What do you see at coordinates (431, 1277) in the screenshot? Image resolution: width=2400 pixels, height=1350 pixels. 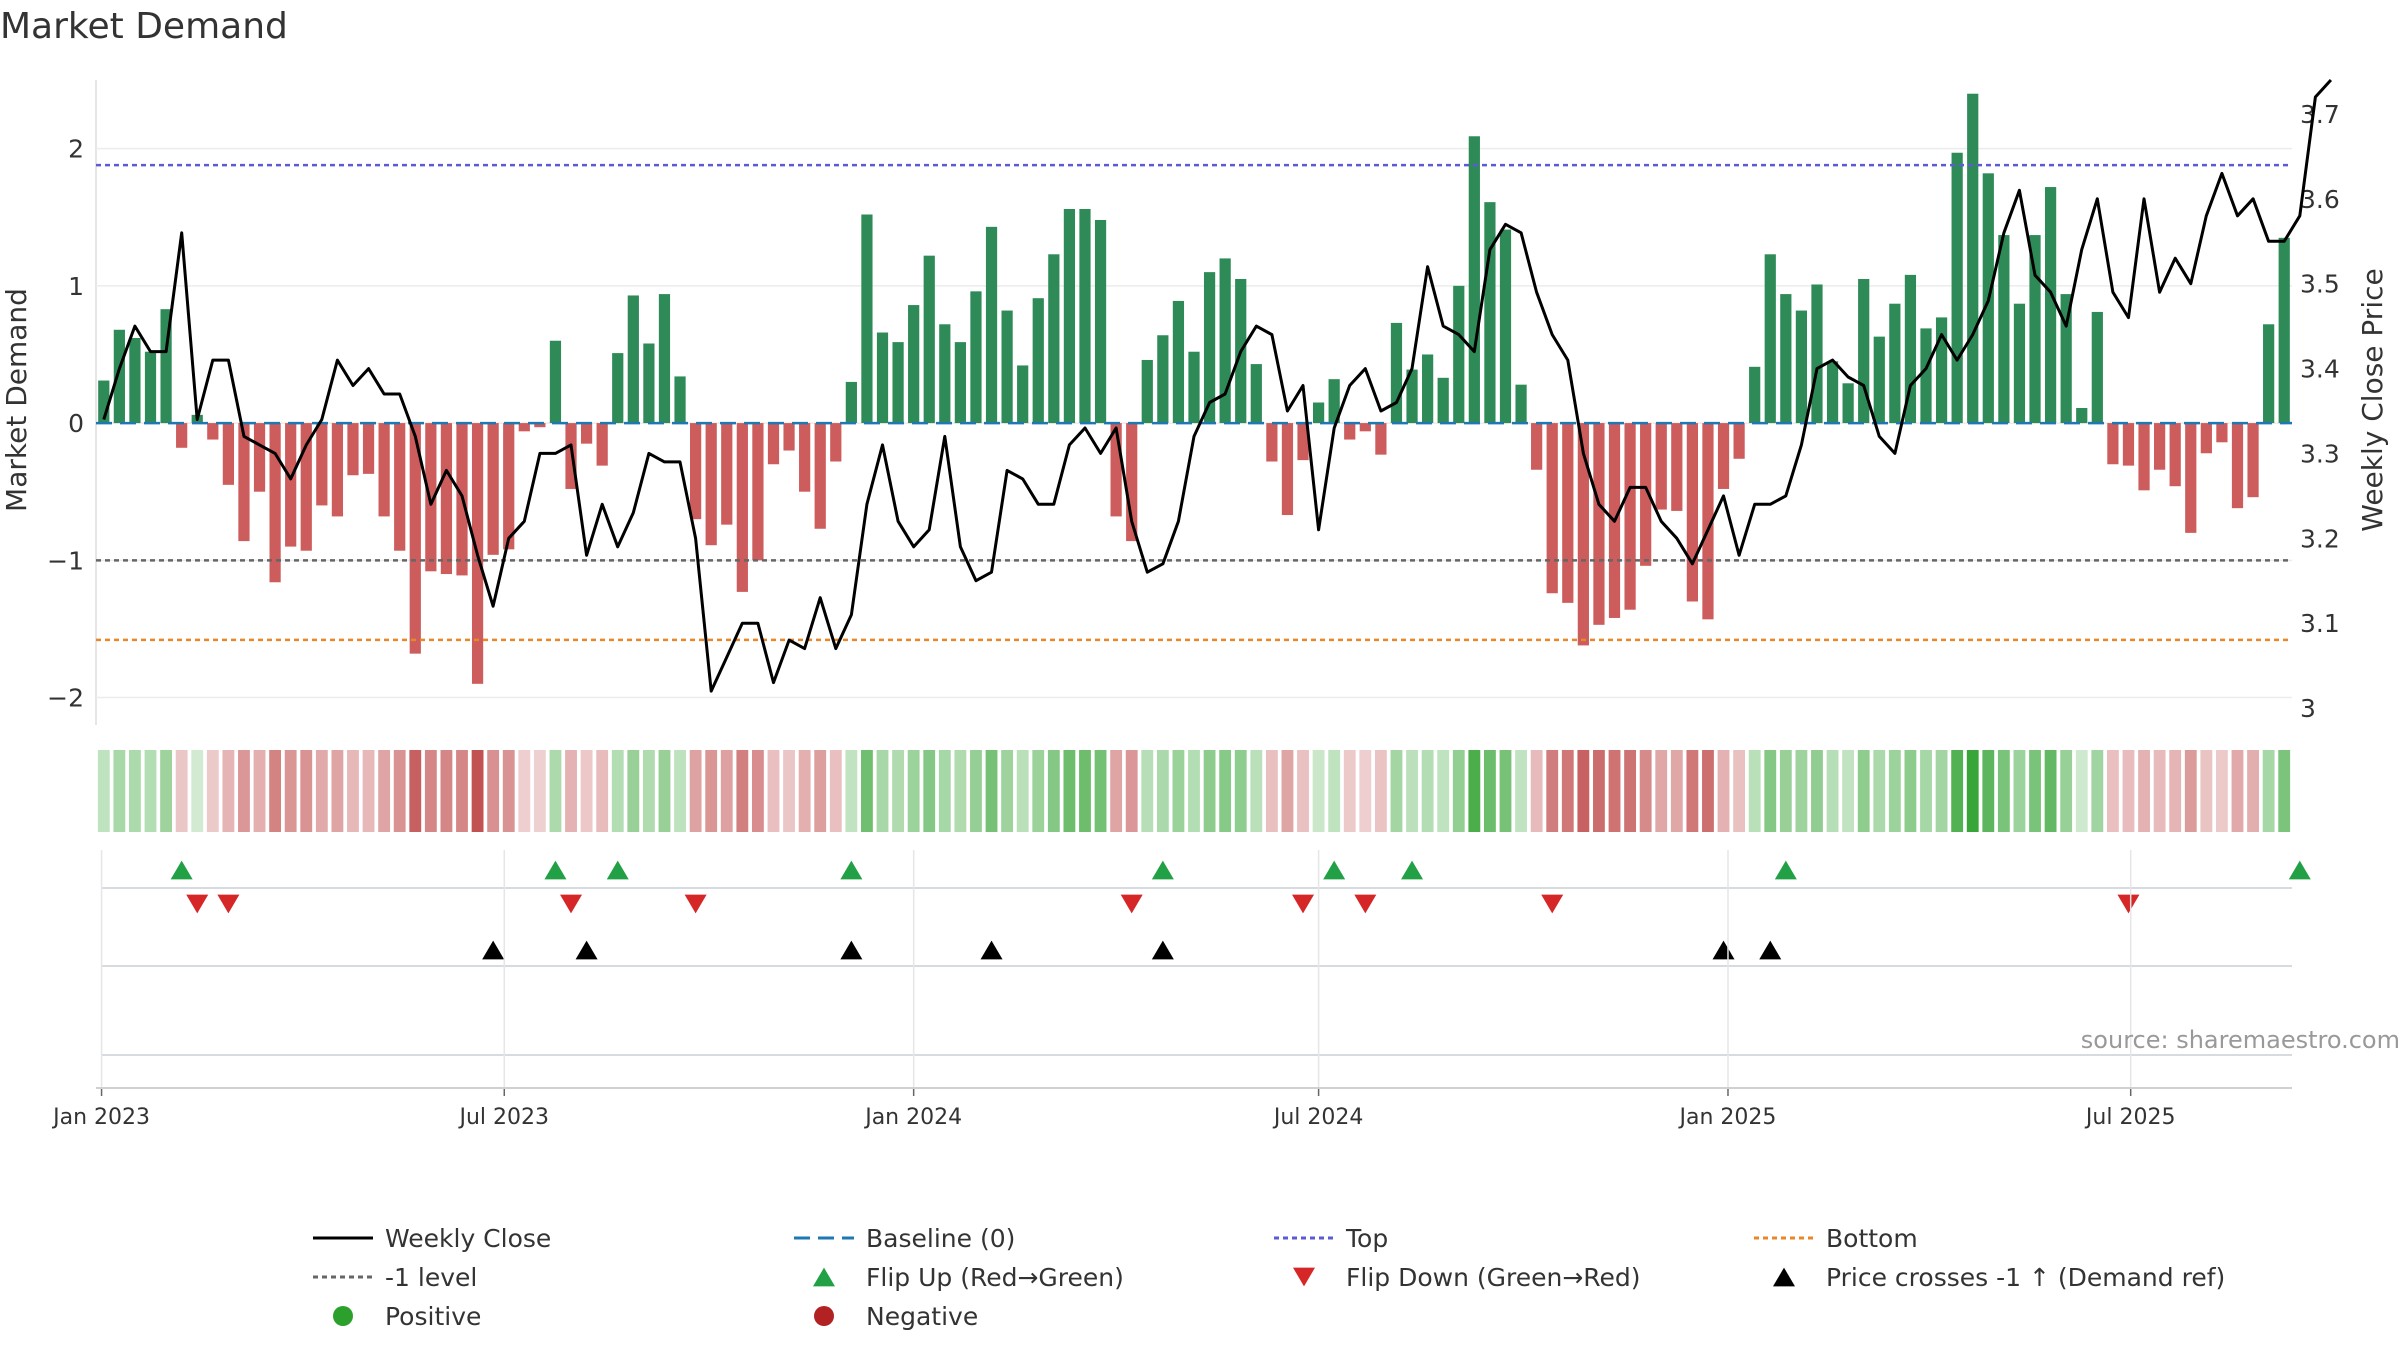 I see `legend-label: -1 level` at bounding box center [431, 1277].